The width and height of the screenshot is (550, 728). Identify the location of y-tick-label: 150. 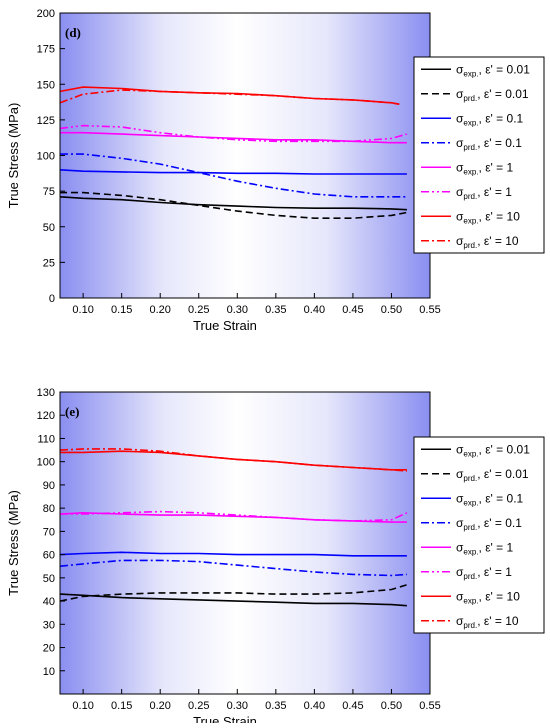
(46, 85).